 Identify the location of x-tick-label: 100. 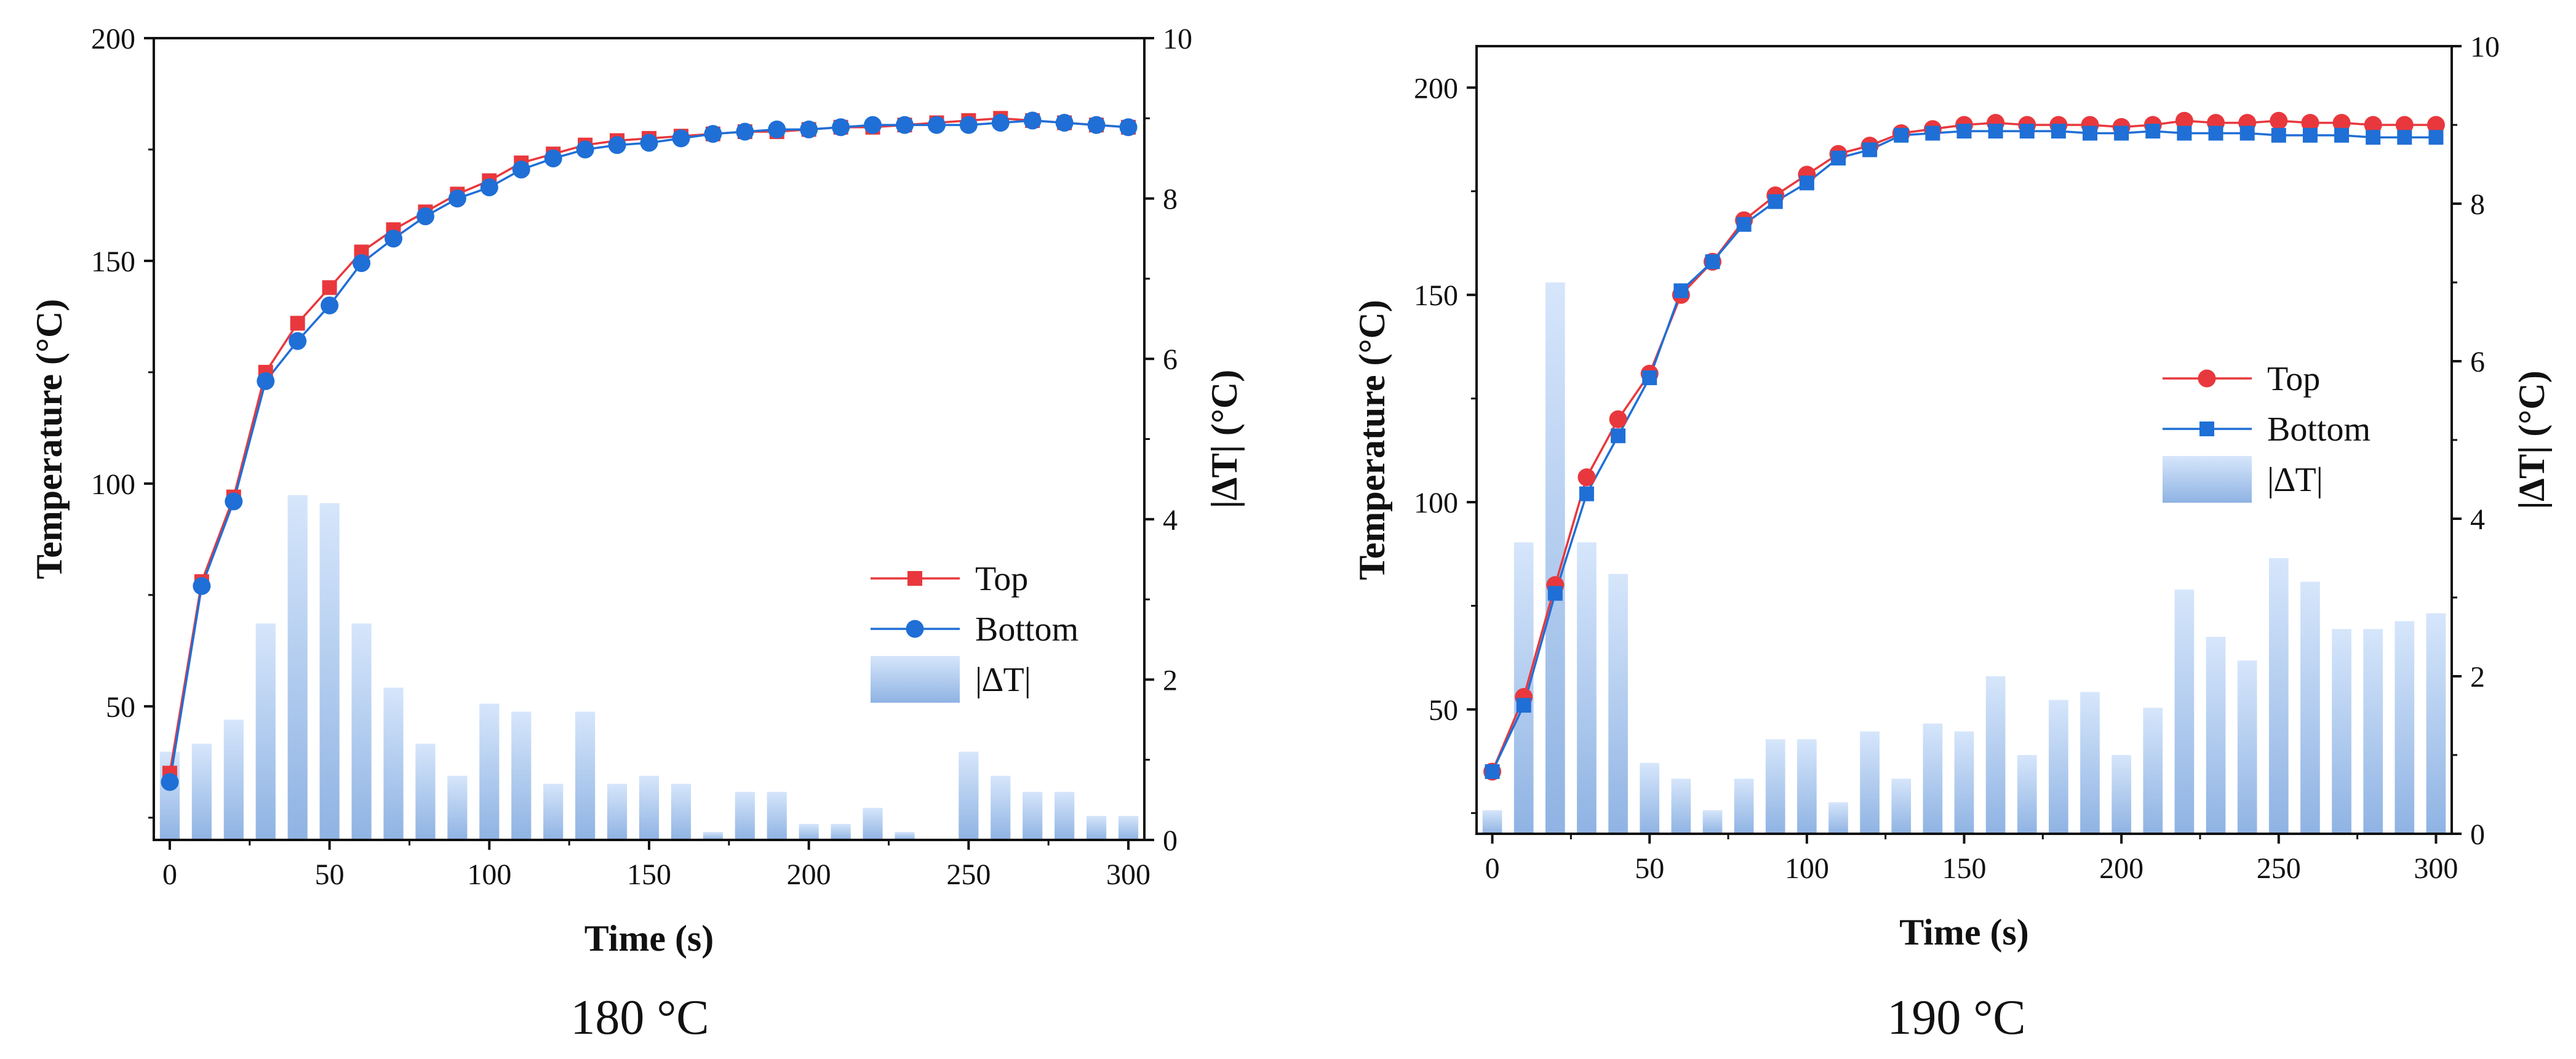
(1807, 869).